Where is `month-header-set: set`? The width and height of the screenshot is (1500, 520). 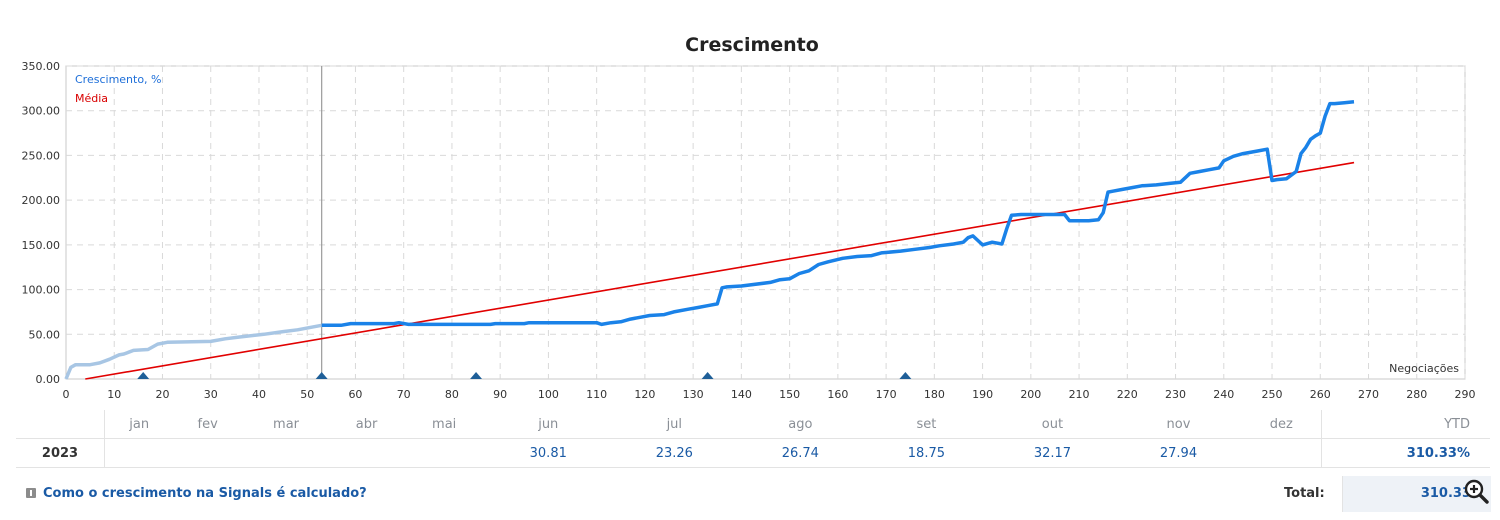
month-header-set: set is located at coordinates (926, 424).